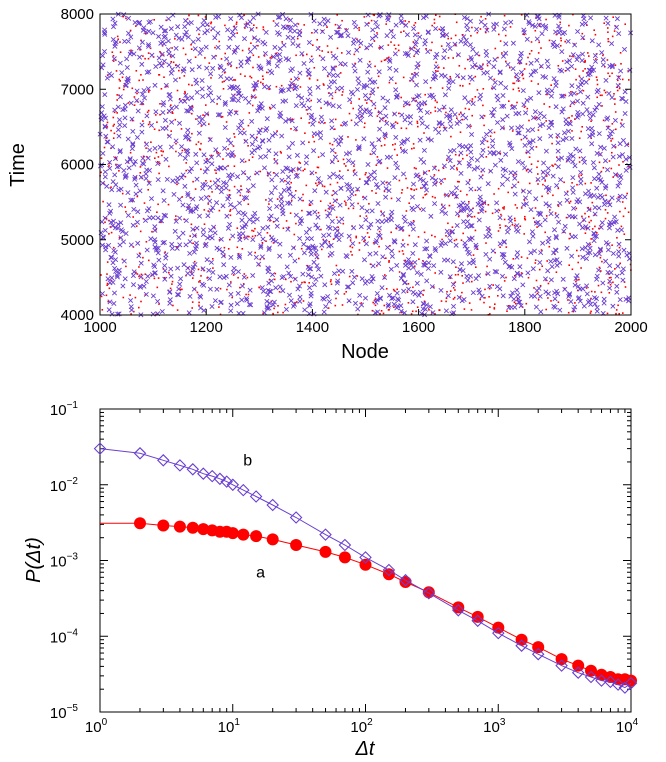  I want to click on top-x-axis-title: Node, so click(365, 352).